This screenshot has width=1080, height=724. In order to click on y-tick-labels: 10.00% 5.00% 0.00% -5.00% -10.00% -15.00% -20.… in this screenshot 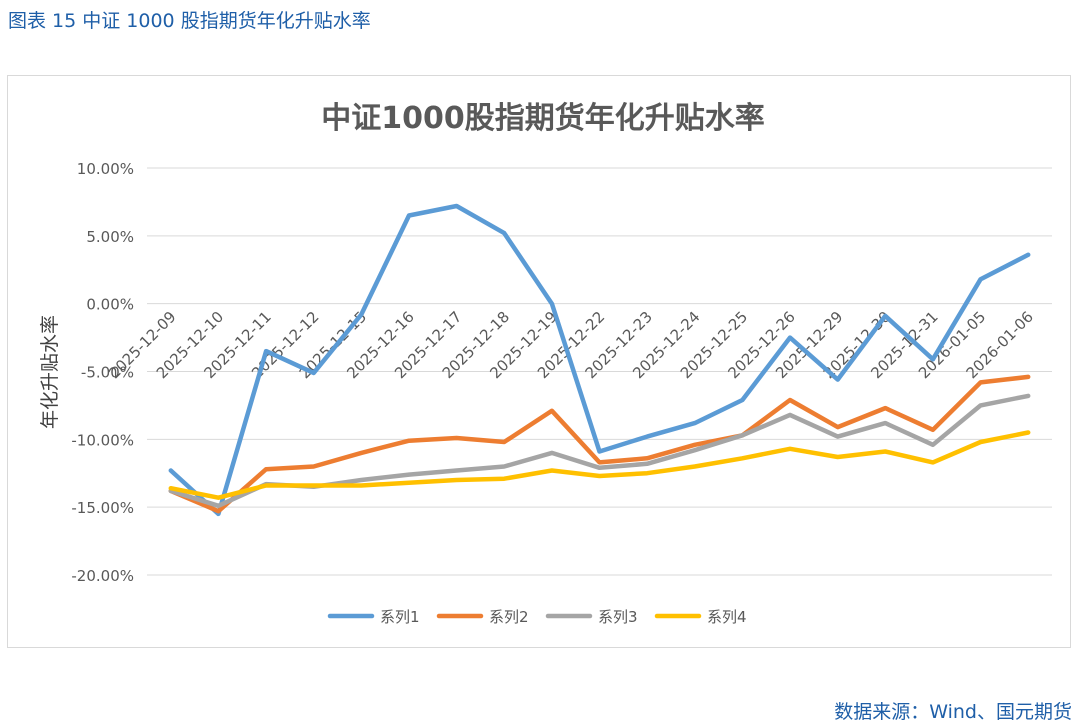, I will do `click(102, 372)`.